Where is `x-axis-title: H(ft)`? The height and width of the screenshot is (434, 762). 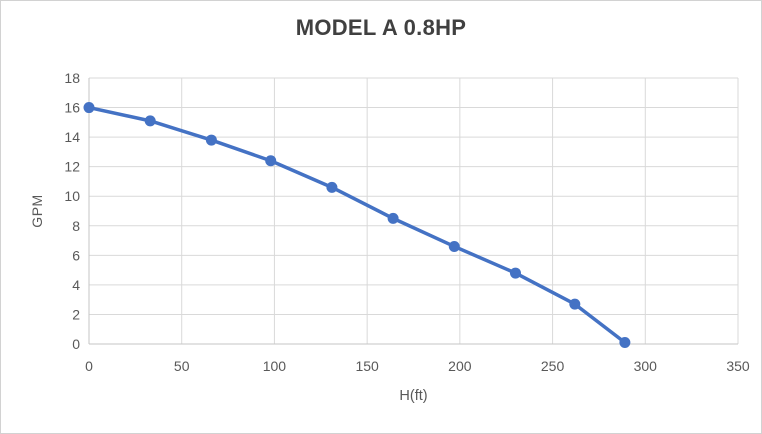 x-axis-title: H(ft) is located at coordinates (413, 396).